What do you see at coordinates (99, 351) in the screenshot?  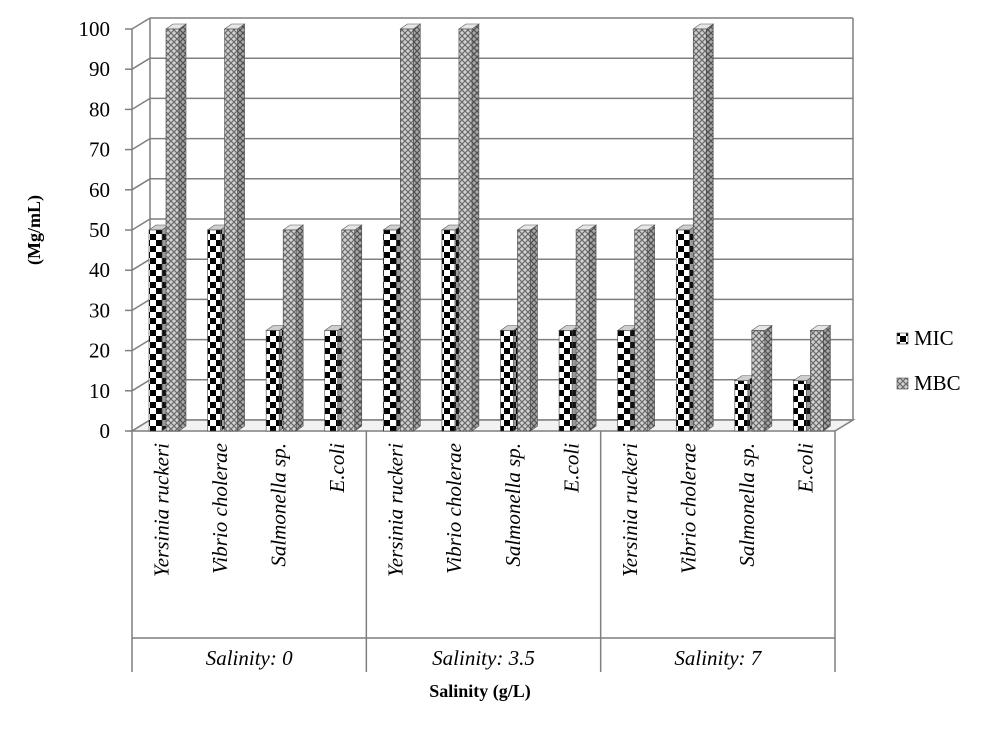 I see `y-tick-label: 20` at bounding box center [99, 351].